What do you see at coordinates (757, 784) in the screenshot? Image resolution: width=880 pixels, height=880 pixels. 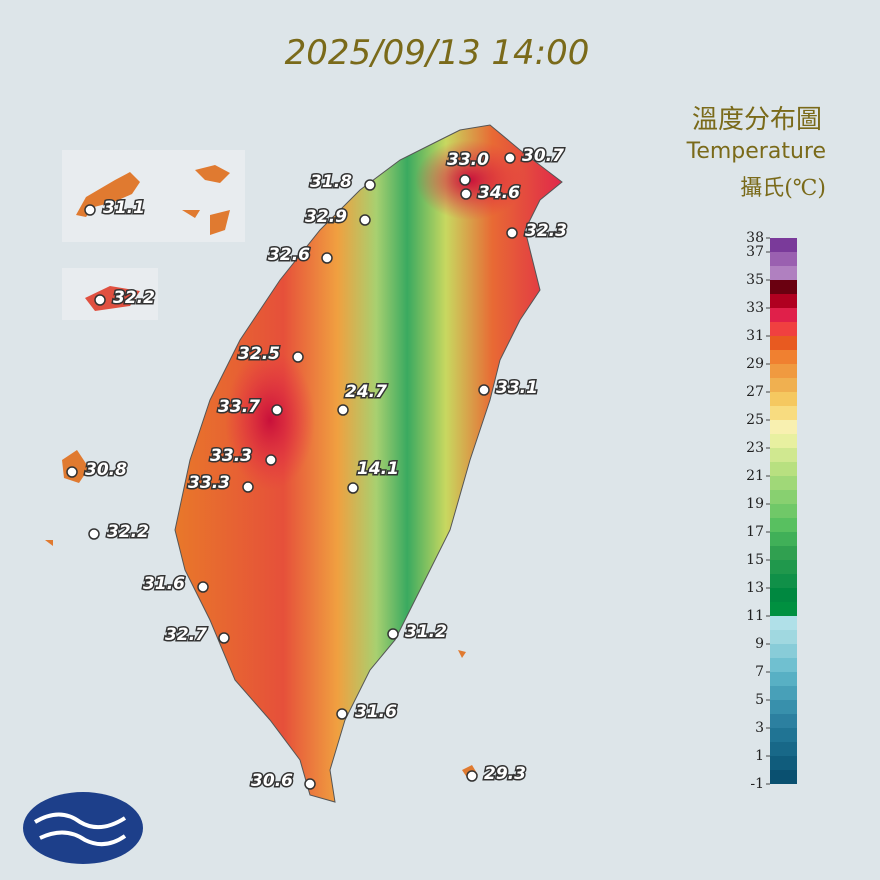 I see `legend-tick-label: -1` at bounding box center [757, 784].